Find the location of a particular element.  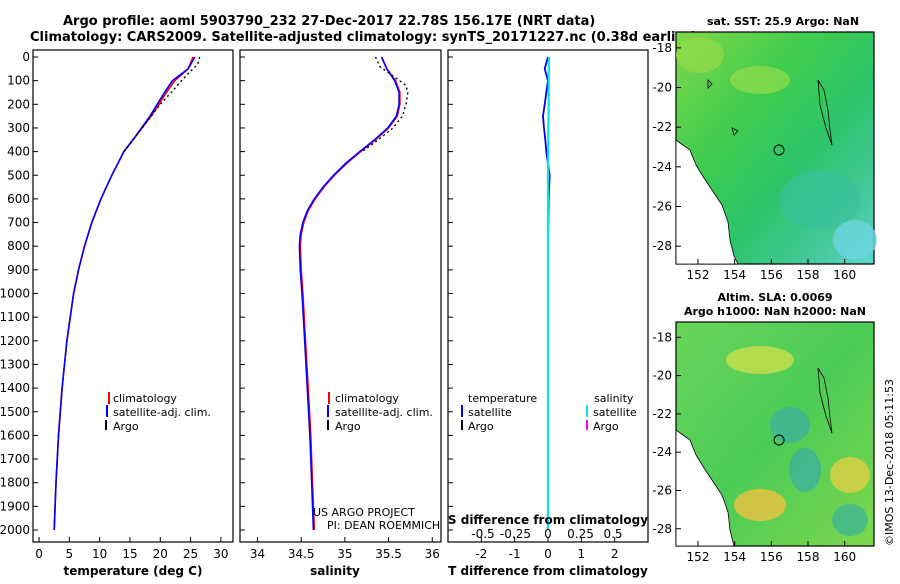

legend-label-temp-argo: Argo is located at coordinates (481, 426).